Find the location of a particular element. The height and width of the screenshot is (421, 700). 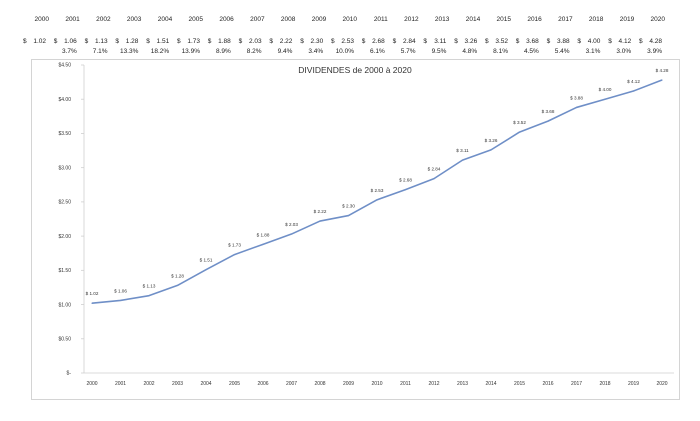

data-label: $ 2.68 is located at coordinates (405, 180).